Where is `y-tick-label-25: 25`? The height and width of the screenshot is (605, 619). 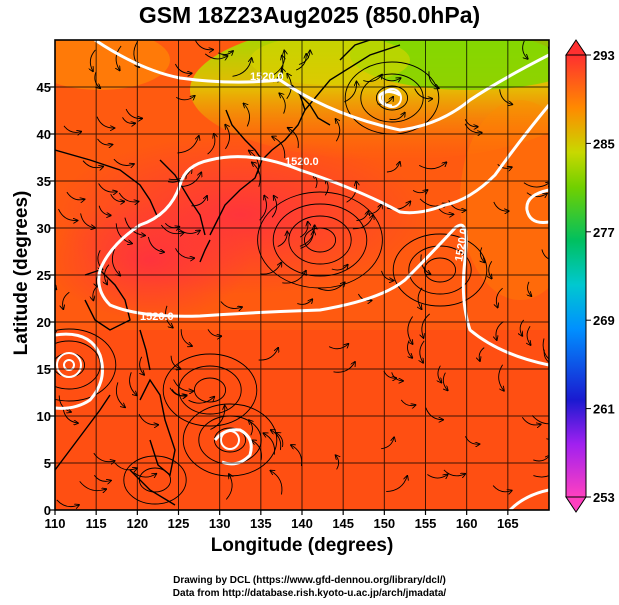
y-tick-label-25: 25 is located at coordinates (44, 275).